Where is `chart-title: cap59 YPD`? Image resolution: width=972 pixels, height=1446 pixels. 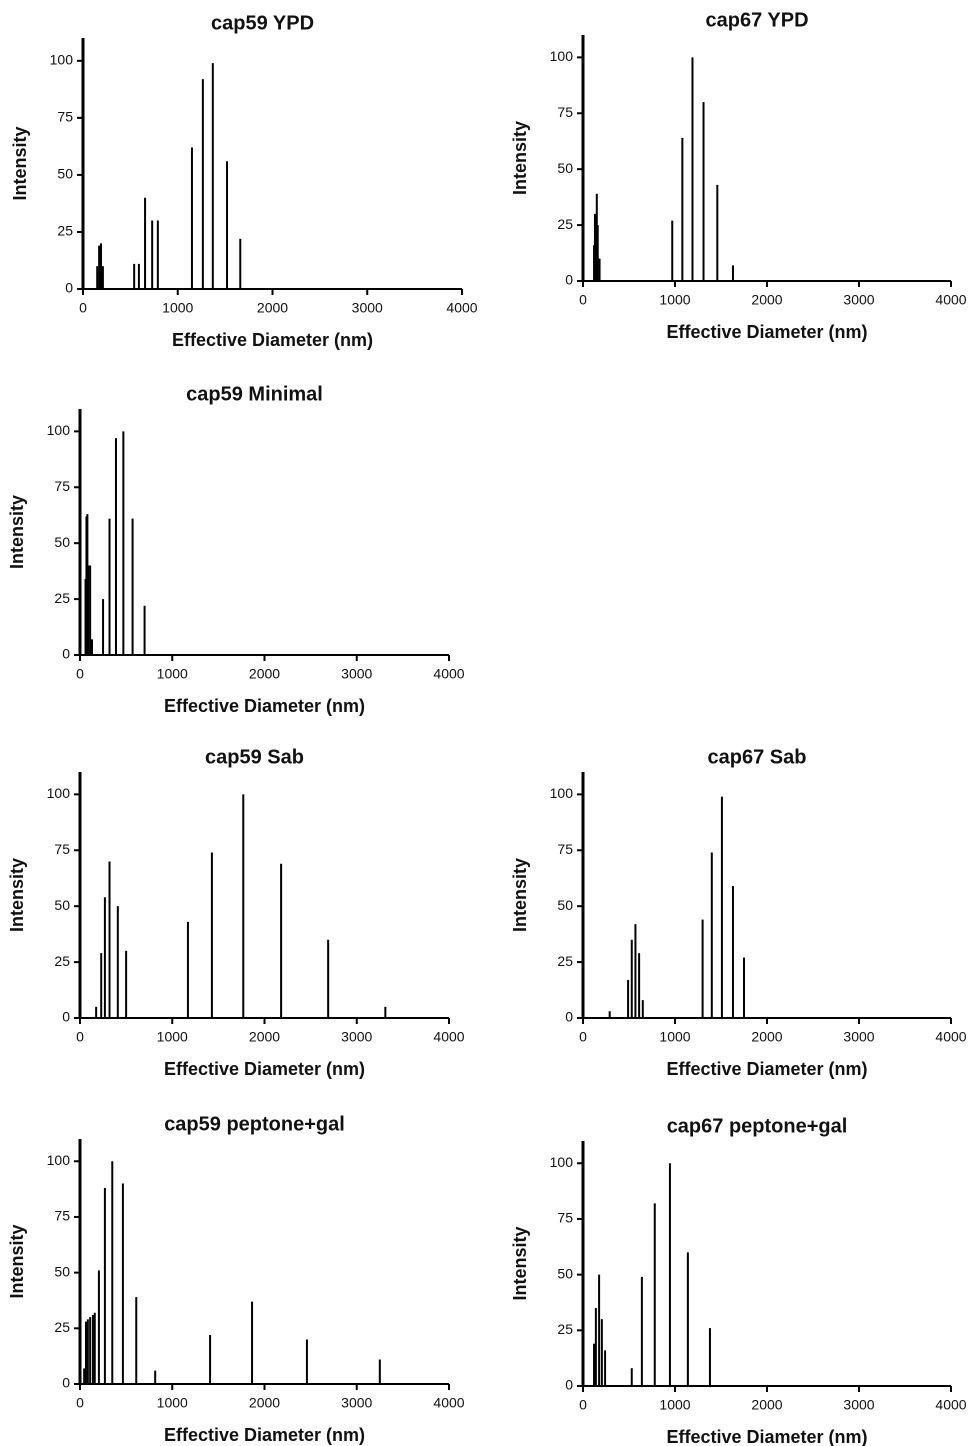 chart-title: cap59 YPD is located at coordinates (262, 23).